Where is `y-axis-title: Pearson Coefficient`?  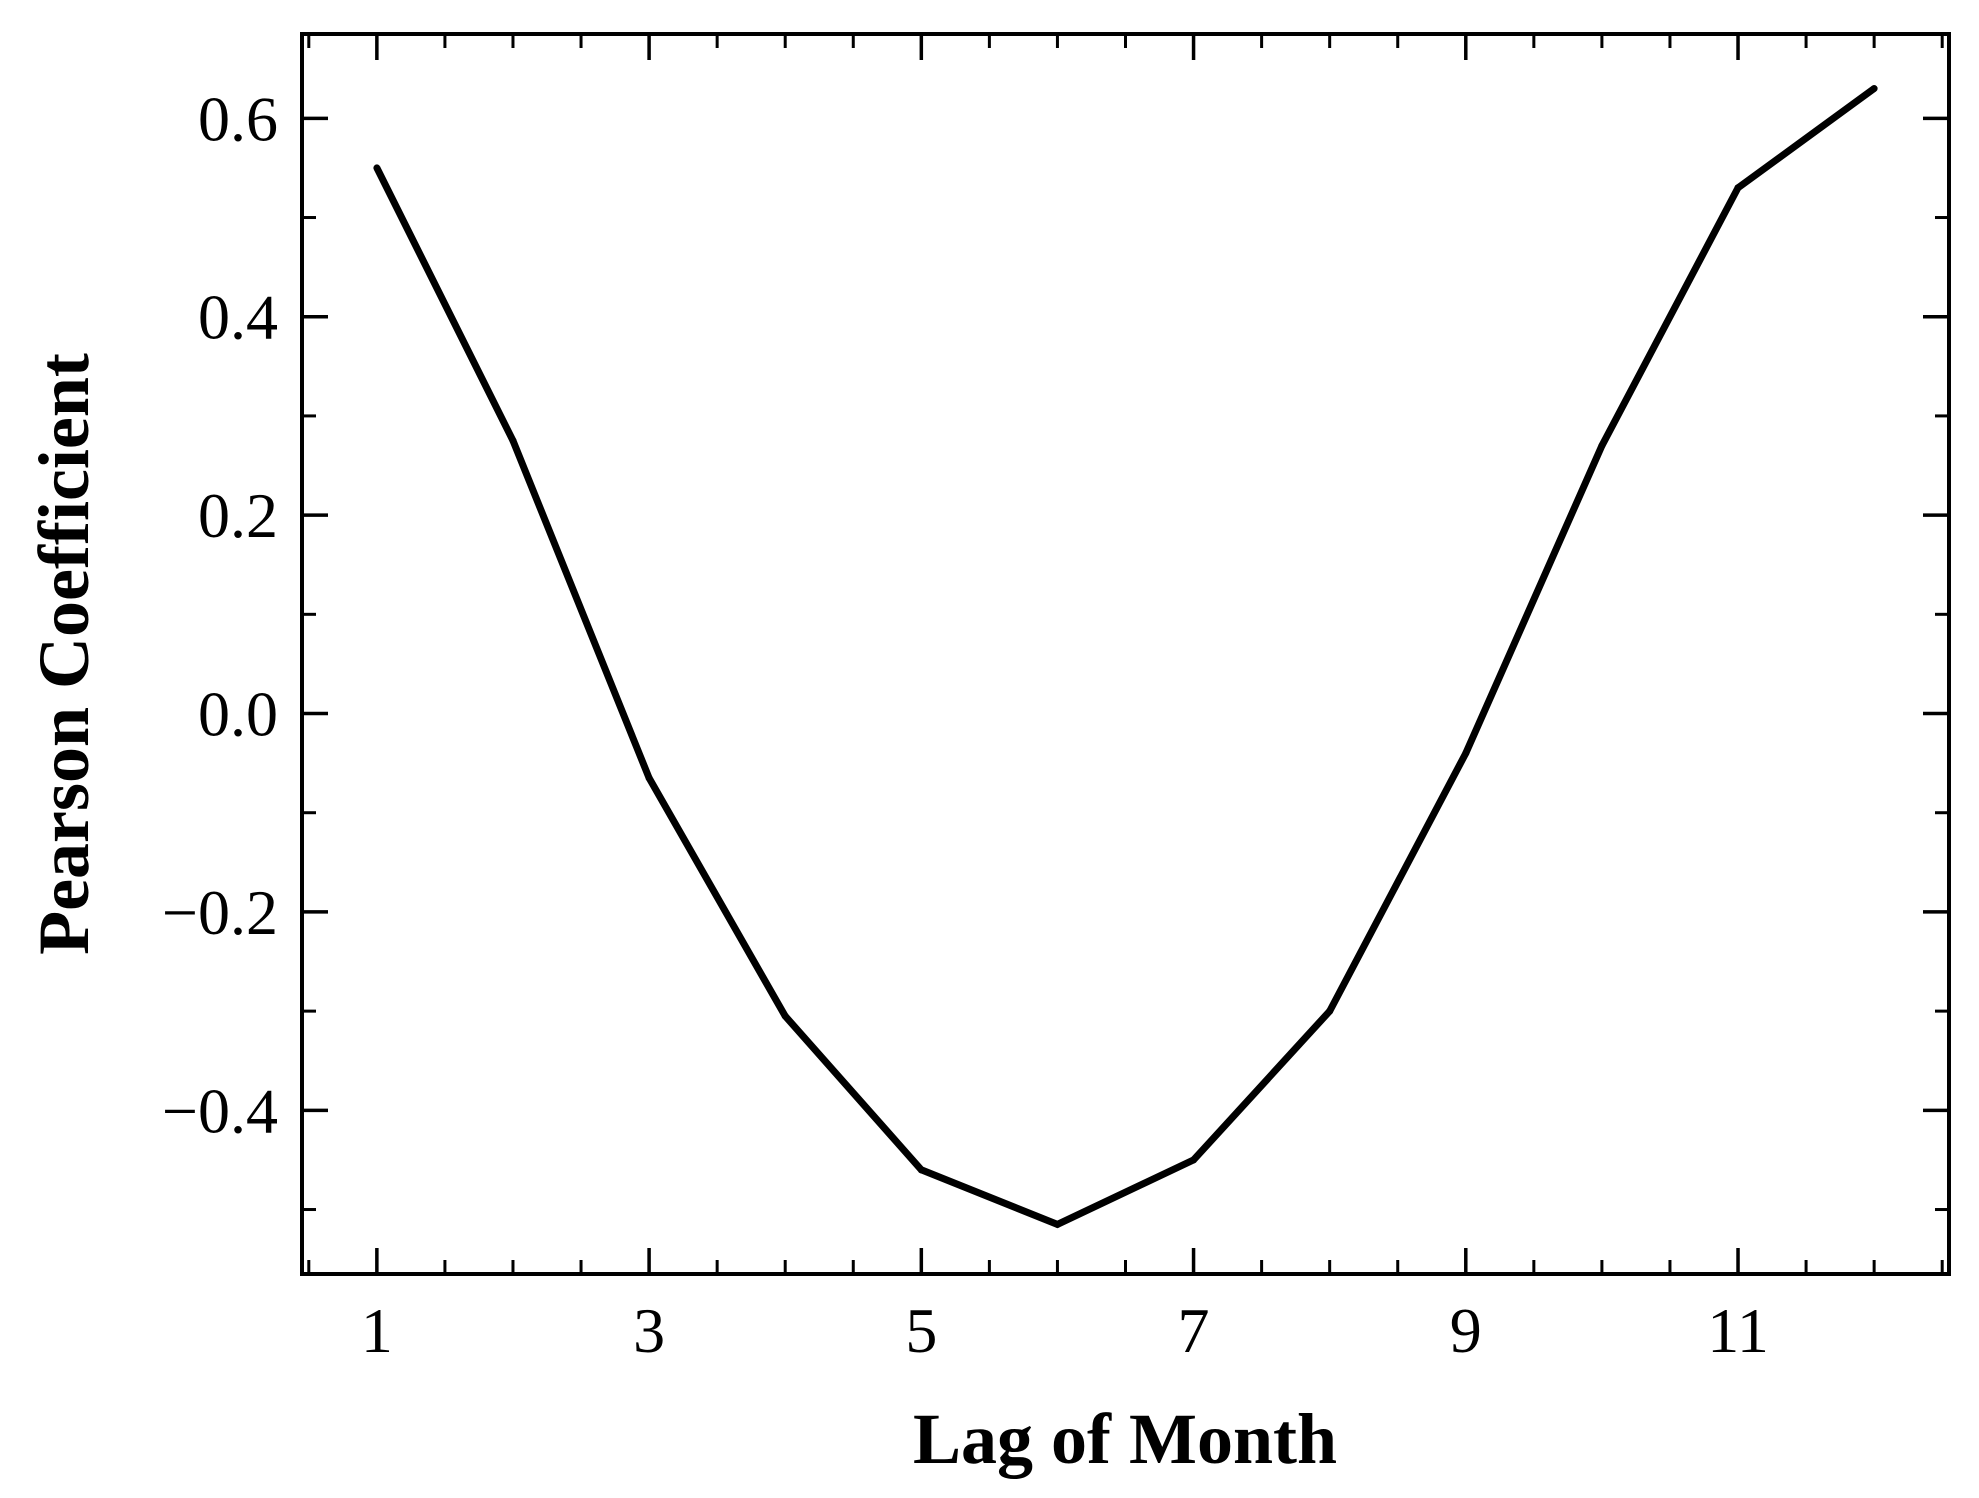 y-axis-title: Pearson Coefficient is located at coordinates (64, 654).